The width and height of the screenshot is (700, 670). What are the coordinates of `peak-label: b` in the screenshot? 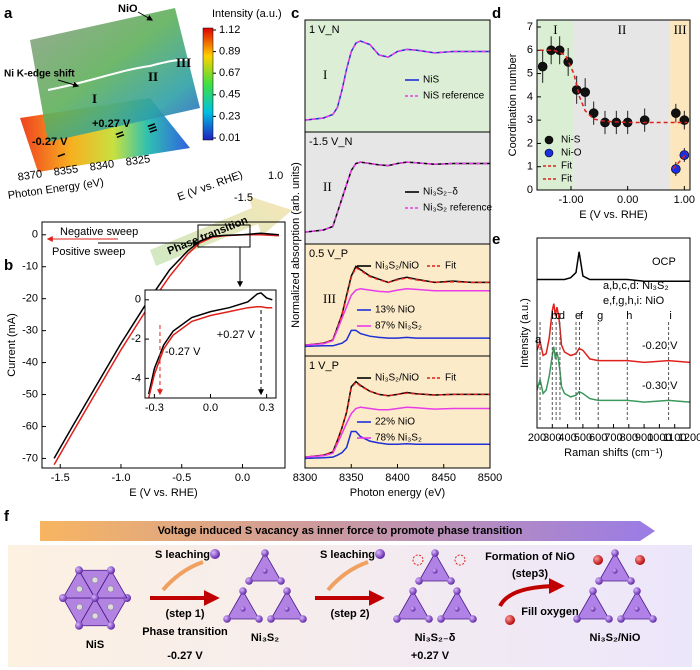 It's located at (554, 316).